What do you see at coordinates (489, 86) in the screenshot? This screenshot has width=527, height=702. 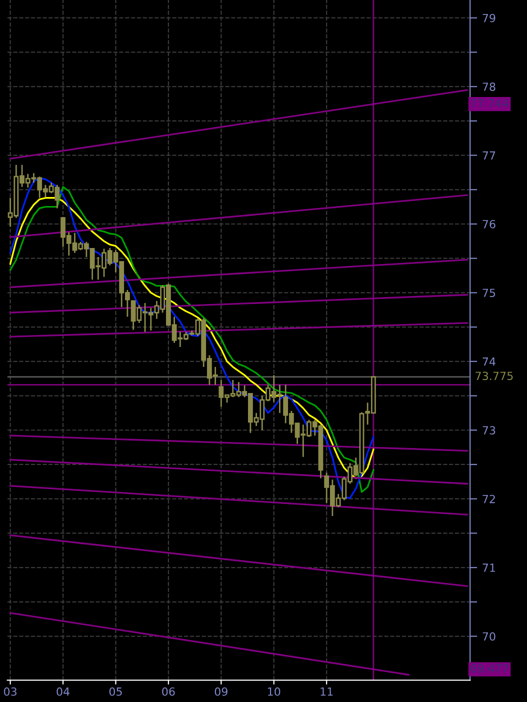 I see `y-tick-label: 78` at bounding box center [489, 86].